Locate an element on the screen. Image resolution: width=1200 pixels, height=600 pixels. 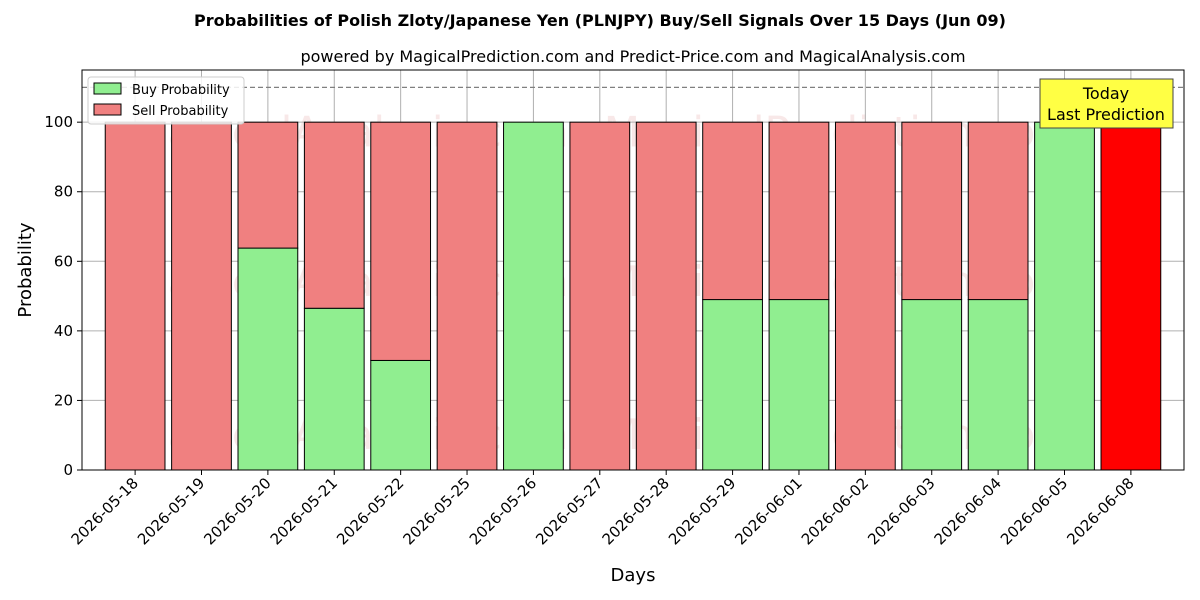
y-axis-ticks: 0 20 40 60 80 100 is located at coordinates (63, 296).